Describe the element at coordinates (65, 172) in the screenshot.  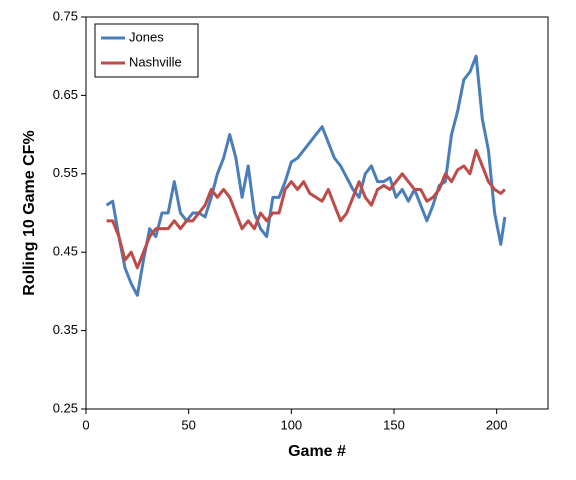
I see `y-tick-label: 0.55` at that location.